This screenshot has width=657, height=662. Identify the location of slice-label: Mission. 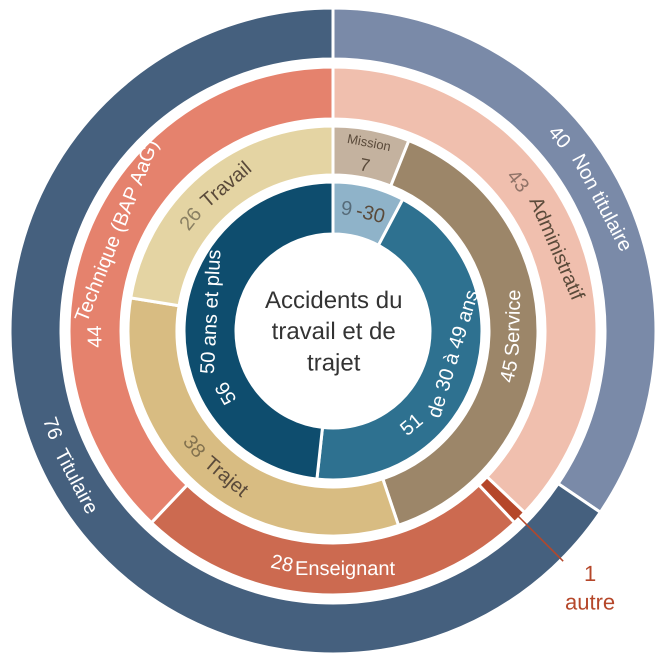
(369, 142).